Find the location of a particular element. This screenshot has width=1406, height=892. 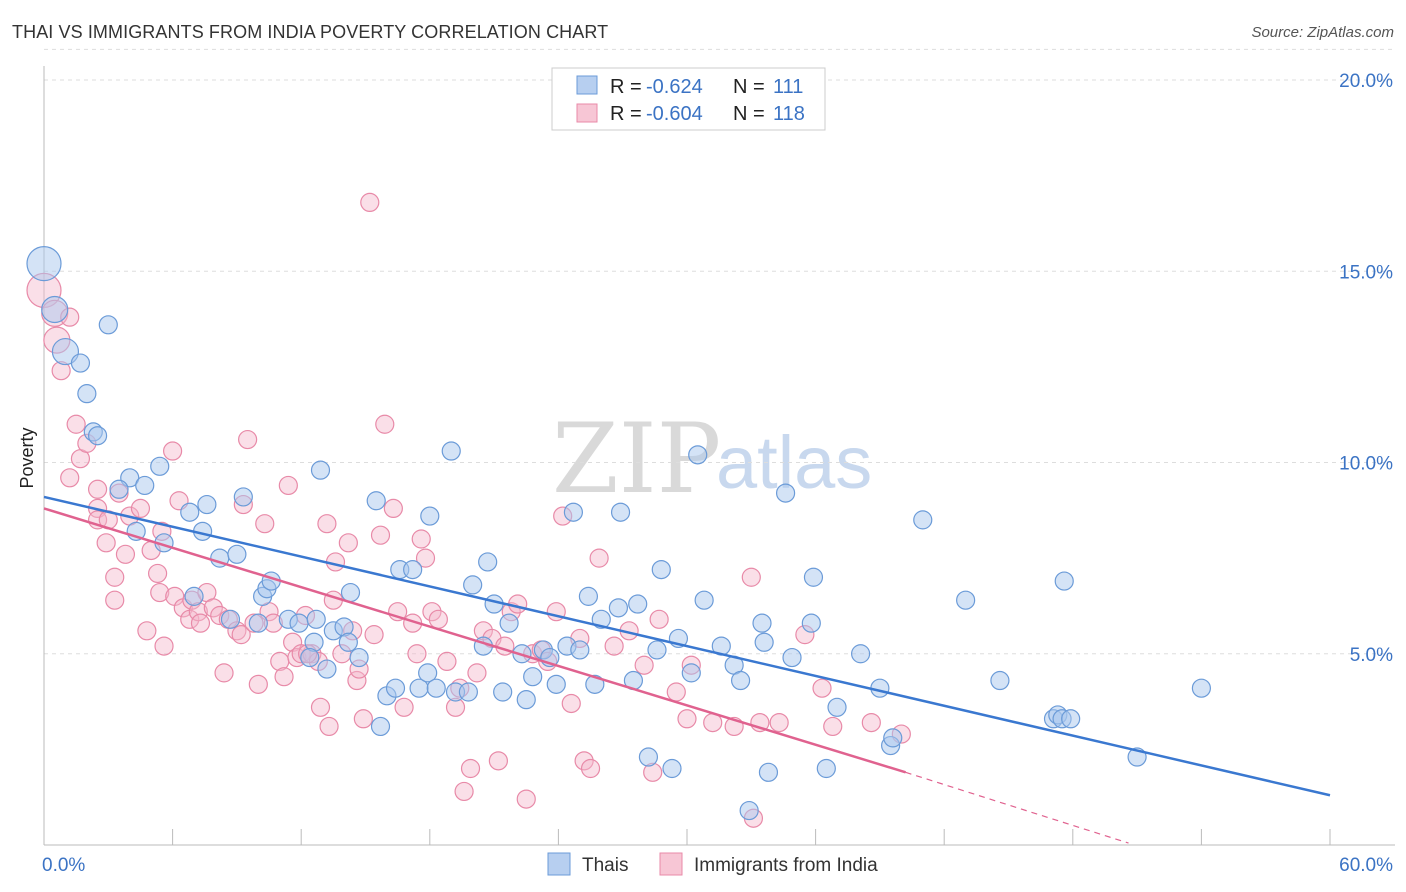

bottom-legend-swatch-thais is located at coordinates (559, 864).